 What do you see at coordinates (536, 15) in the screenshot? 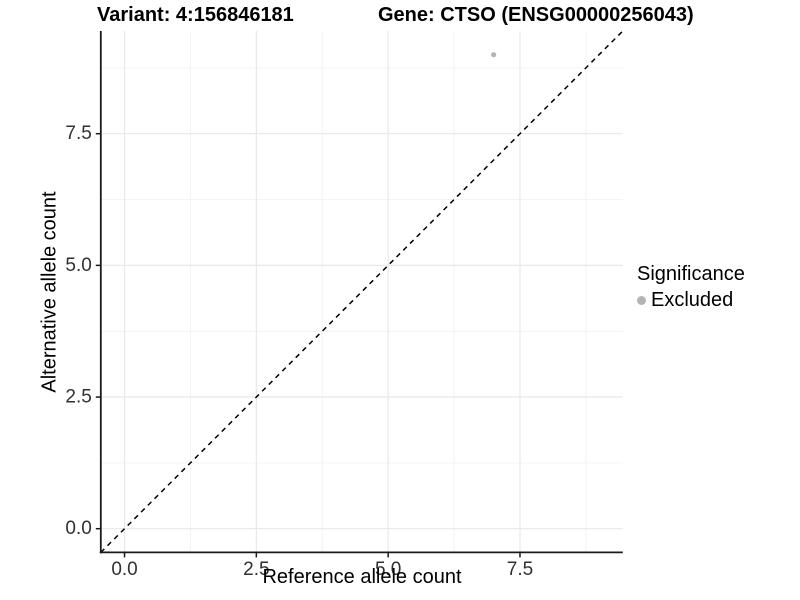
I see `gene-title: Gene: CTSO (ENSG00000256043)` at bounding box center [536, 15].